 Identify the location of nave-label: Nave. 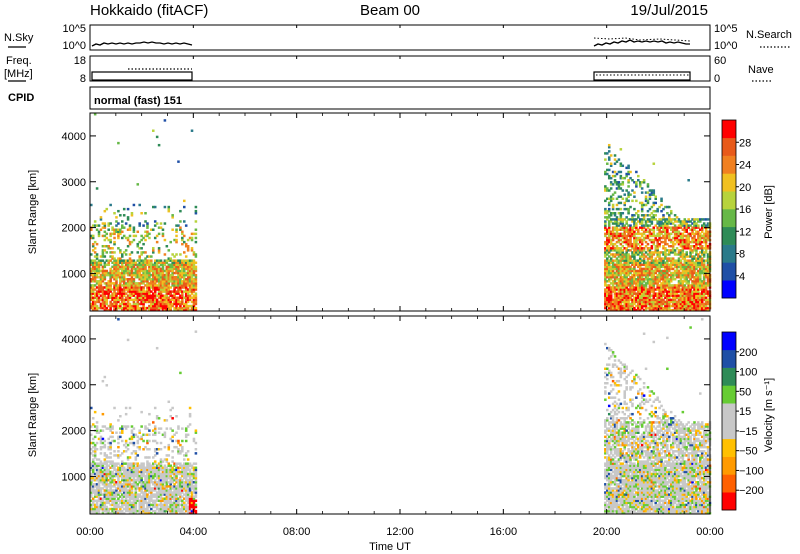
(761, 70).